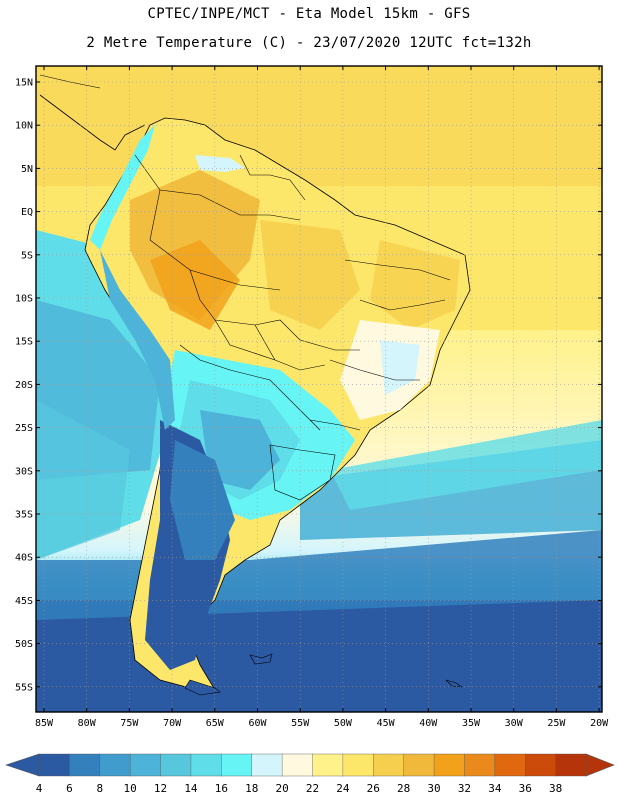 Image resolution: width=618 pixels, height=800 pixels. What do you see at coordinates (27, 169) in the screenshot?
I see `latitude-label: 5N` at bounding box center [27, 169].